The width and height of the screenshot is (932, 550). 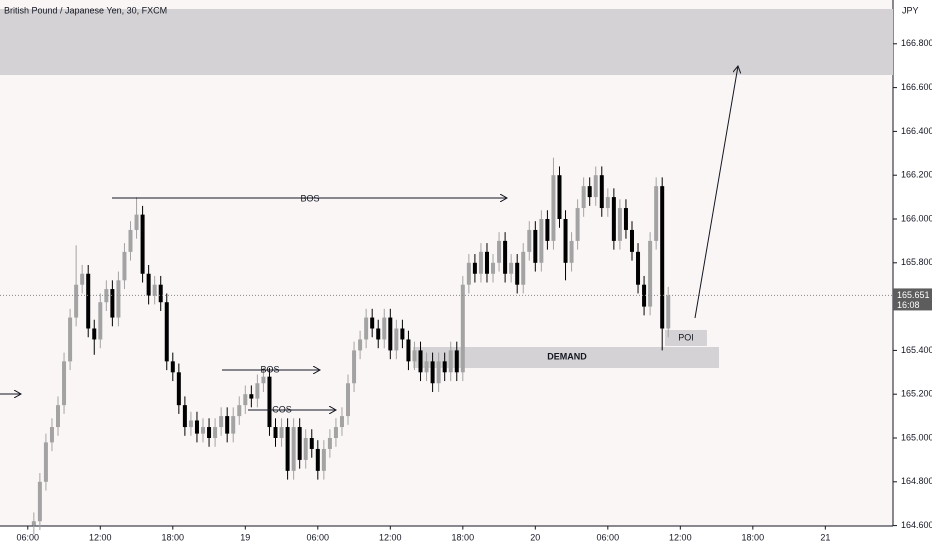 I want to click on current-price-label: 165.651, so click(x=913, y=295).